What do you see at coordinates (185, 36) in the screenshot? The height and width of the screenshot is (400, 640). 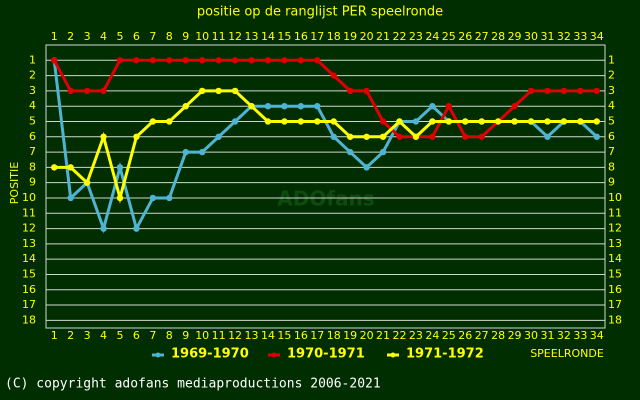 I see `x-tick-label-top: 9` at bounding box center [185, 36].